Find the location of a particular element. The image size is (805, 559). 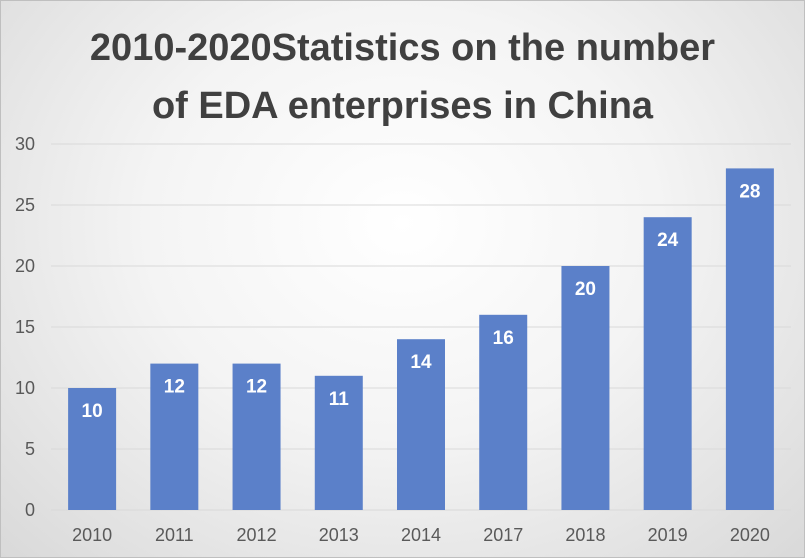

bar-2012 is located at coordinates (256, 436).